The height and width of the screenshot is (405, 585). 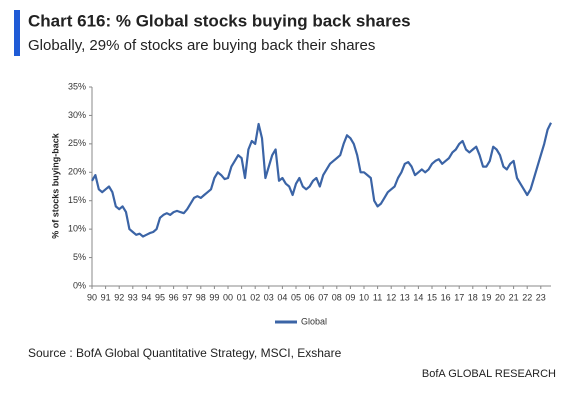 What do you see at coordinates (77, 143) in the screenshot?
I see `y-tick-label: 25%` at bounding box center [77, 143].